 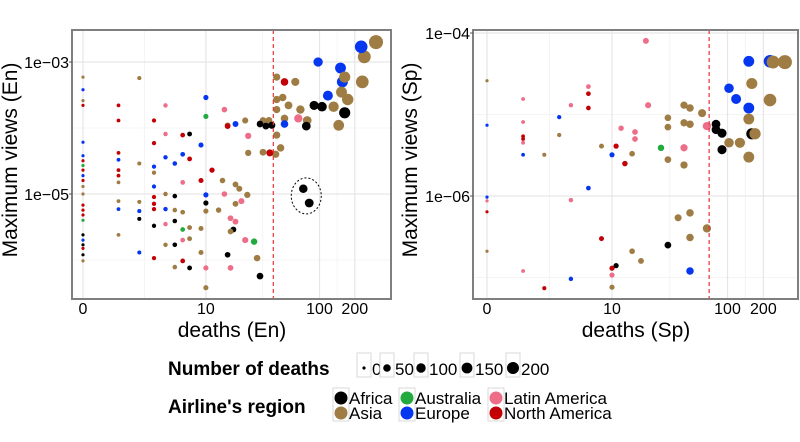 I want to click on region-legend-label: Africa, so click(x=371, y=398).